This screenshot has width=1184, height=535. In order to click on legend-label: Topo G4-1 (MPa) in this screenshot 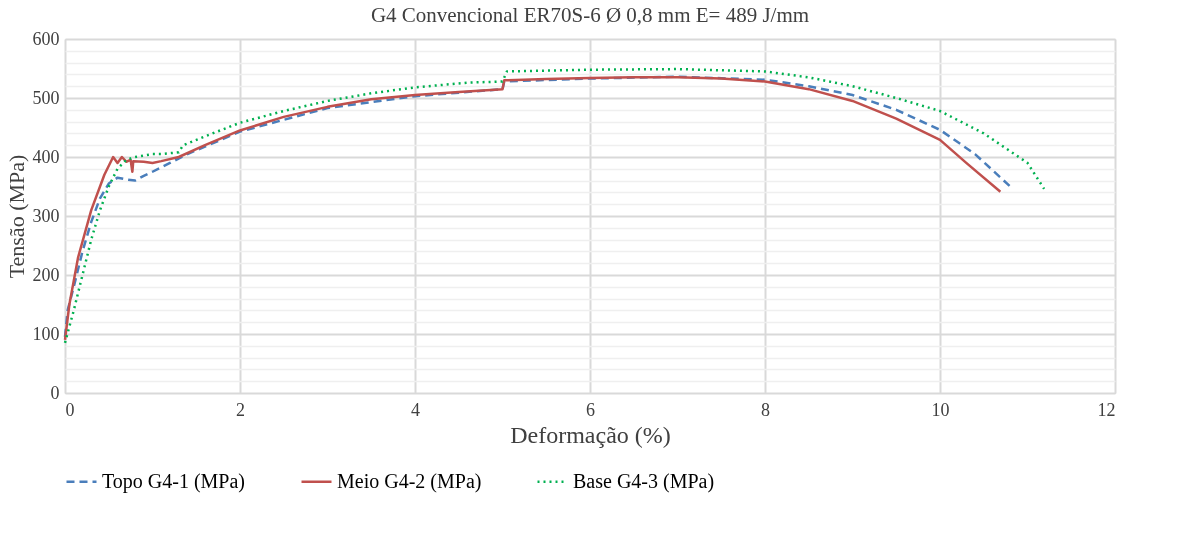, I will do `click(174, 481)`.